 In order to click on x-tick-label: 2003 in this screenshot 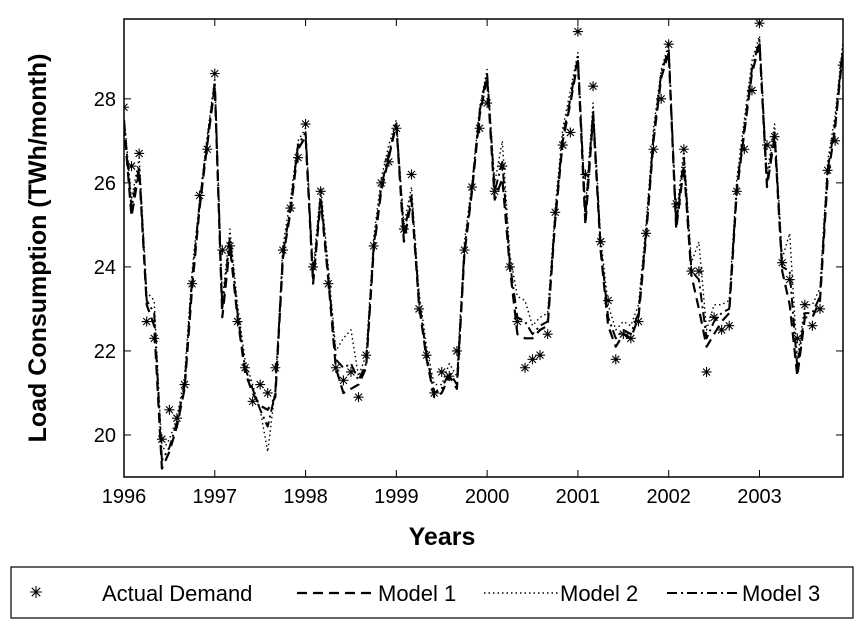, I will do `click(759, 497)`.